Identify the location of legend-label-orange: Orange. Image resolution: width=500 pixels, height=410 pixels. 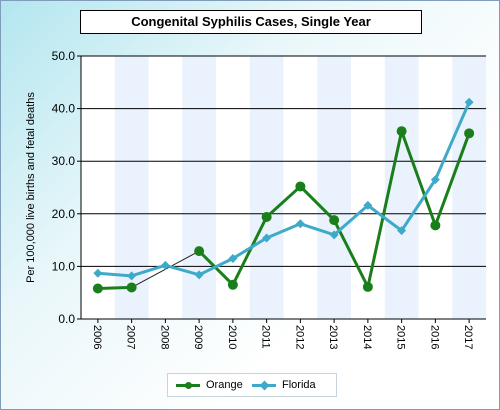
(224, 385).